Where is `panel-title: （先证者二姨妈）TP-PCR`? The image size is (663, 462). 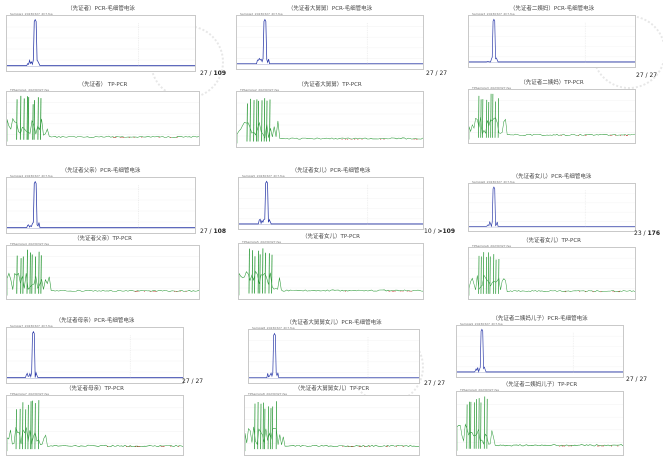 panel-title: （先证者二姨妈）TP-PCR is located at coordinates (552, 83).